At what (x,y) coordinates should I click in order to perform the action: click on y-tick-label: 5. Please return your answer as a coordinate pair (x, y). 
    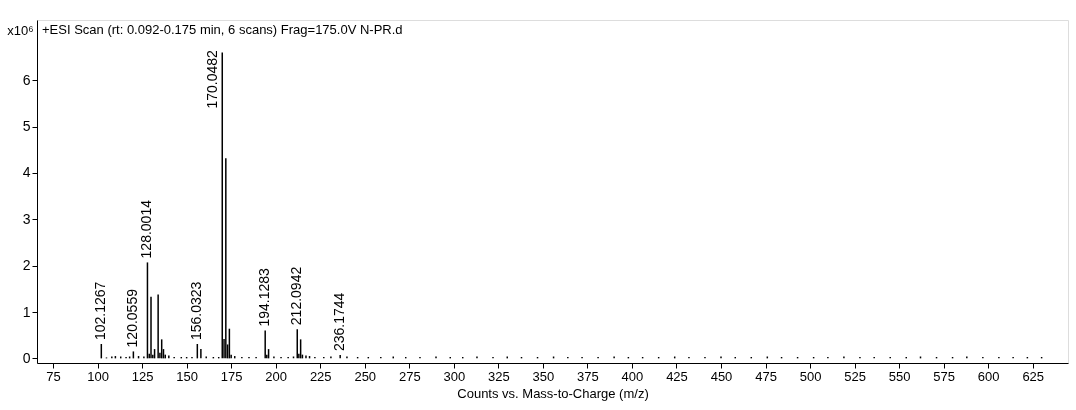
    Looking at the image, I should click on (26, 126).